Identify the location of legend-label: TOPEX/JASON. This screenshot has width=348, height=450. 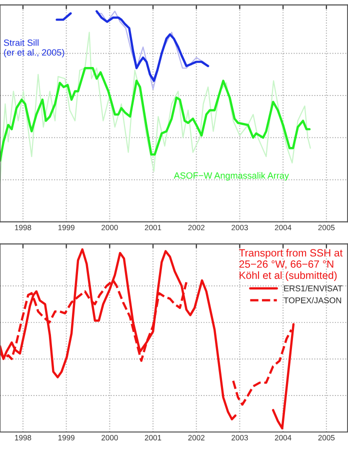
(313, 300).